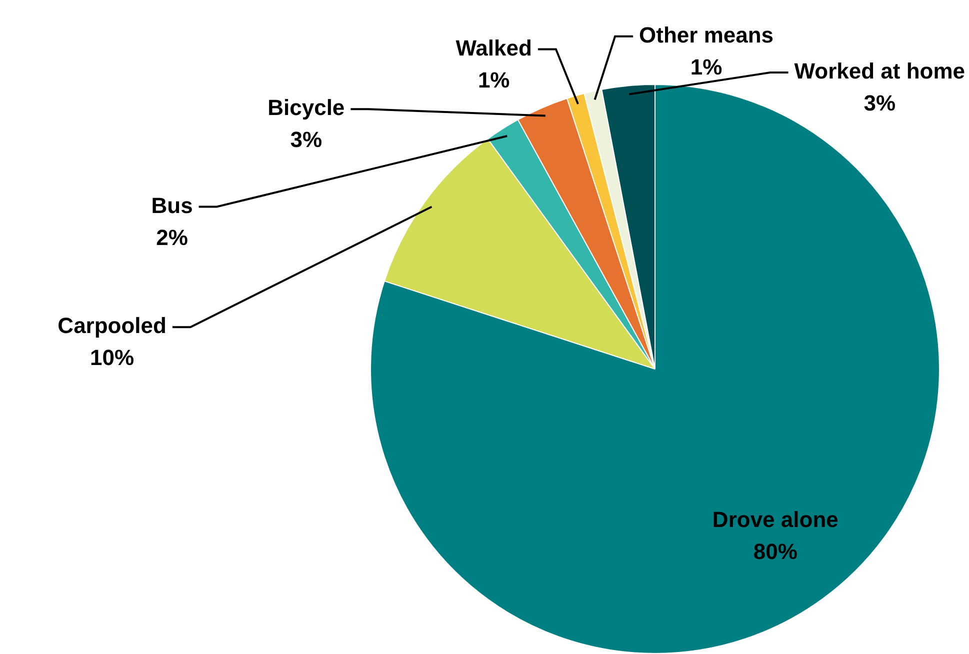 The height and width of the screenshot is (654, 969). I want to click on data-label: 2%, so click(172, 237).